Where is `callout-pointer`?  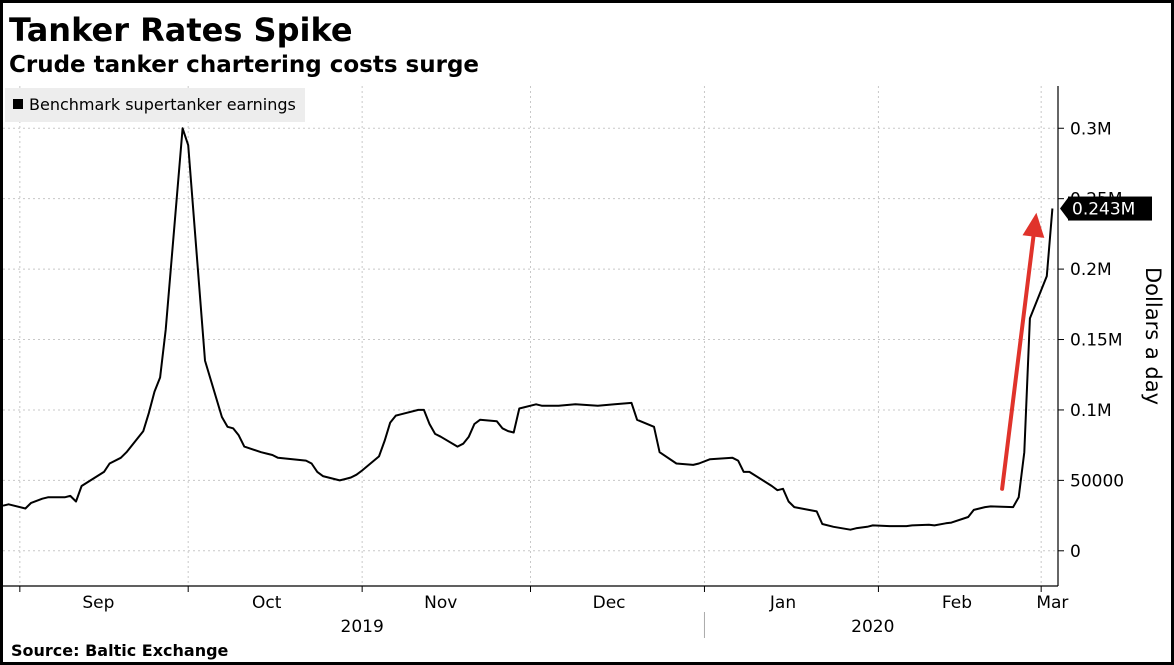 callout-pointer is located at coordinates (1064, 208).